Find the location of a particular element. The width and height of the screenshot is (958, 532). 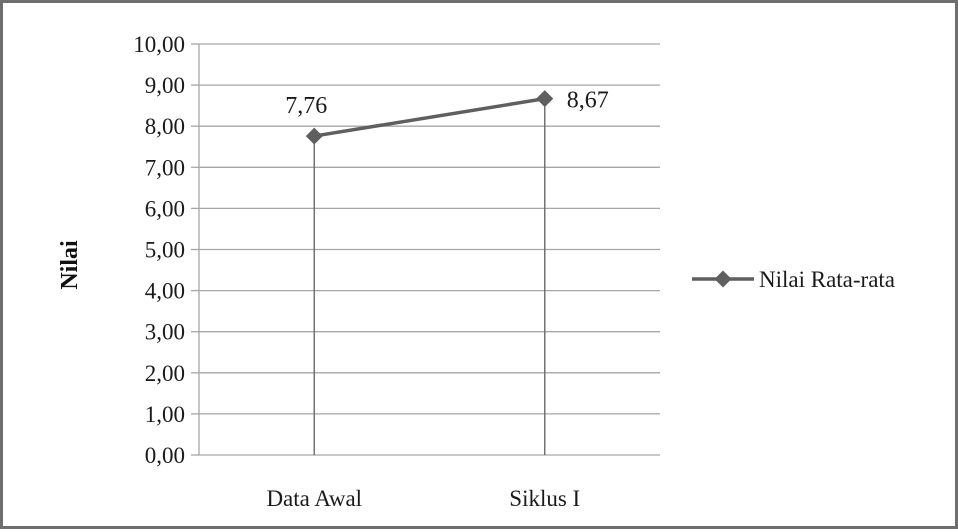

legend: Nilai Rata-rata is located at coordinates (793, 279).